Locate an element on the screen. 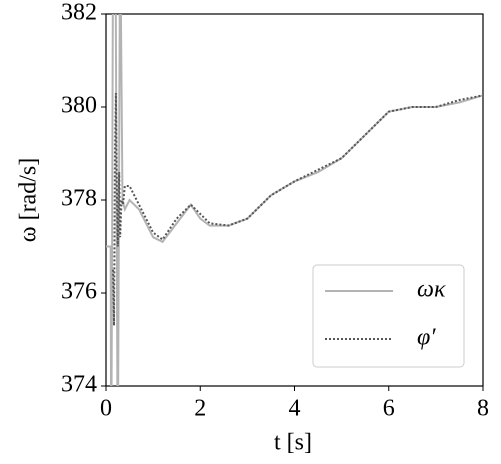 This screenshot has width=501, height=464. x-tick-label: 8 is located at coordinates (483, 409).